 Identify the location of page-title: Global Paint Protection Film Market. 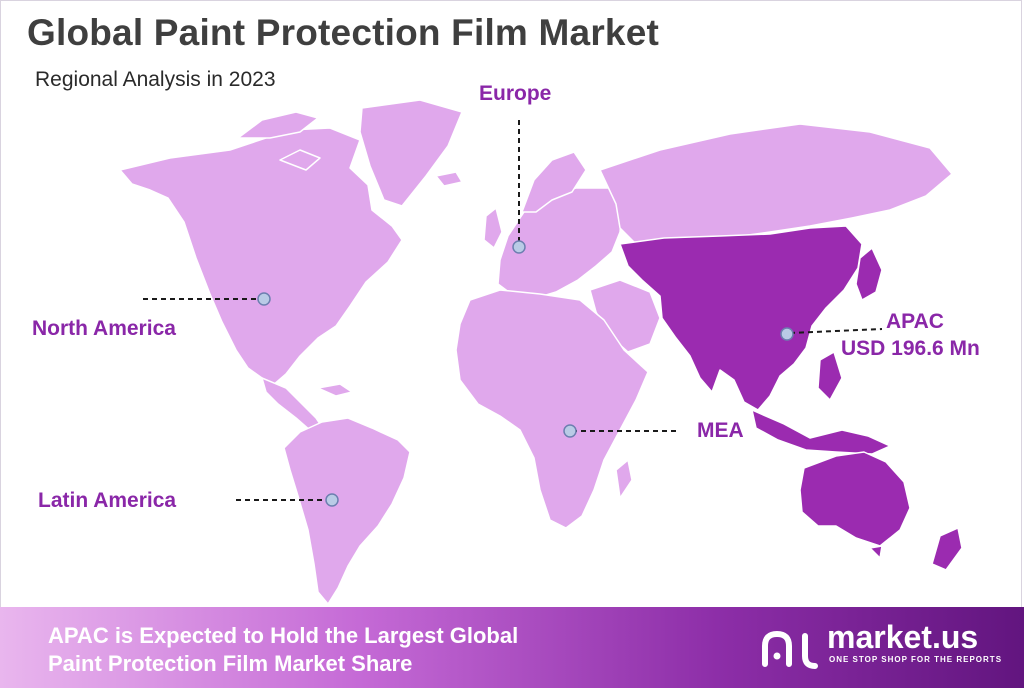
(343, 32).